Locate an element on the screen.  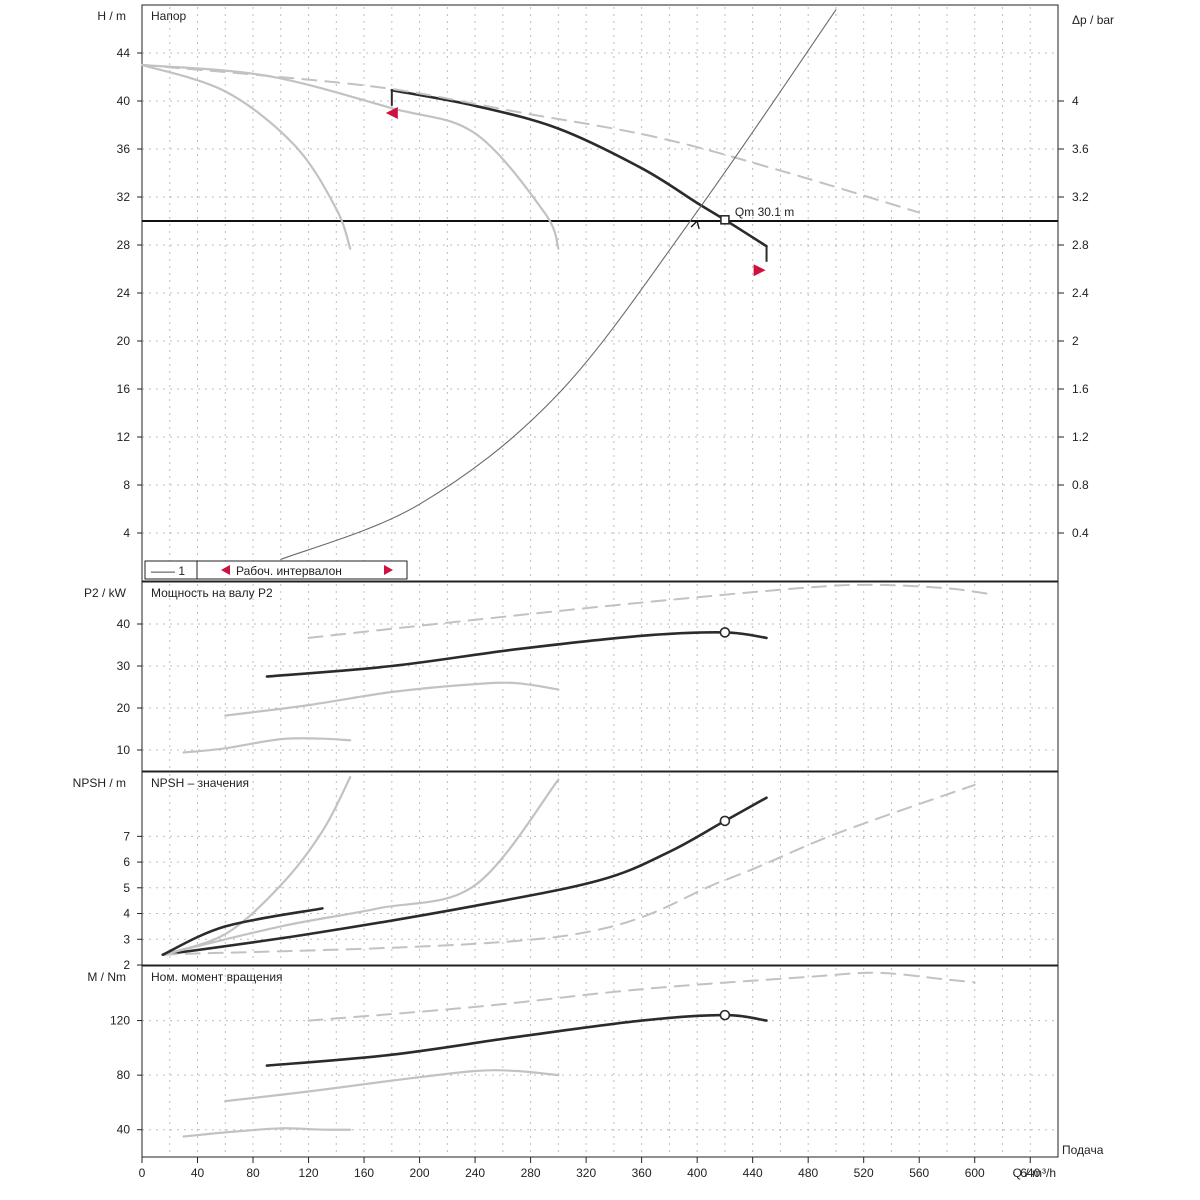
y-axis-label: M / Nm is located at coordinates (106, 977).